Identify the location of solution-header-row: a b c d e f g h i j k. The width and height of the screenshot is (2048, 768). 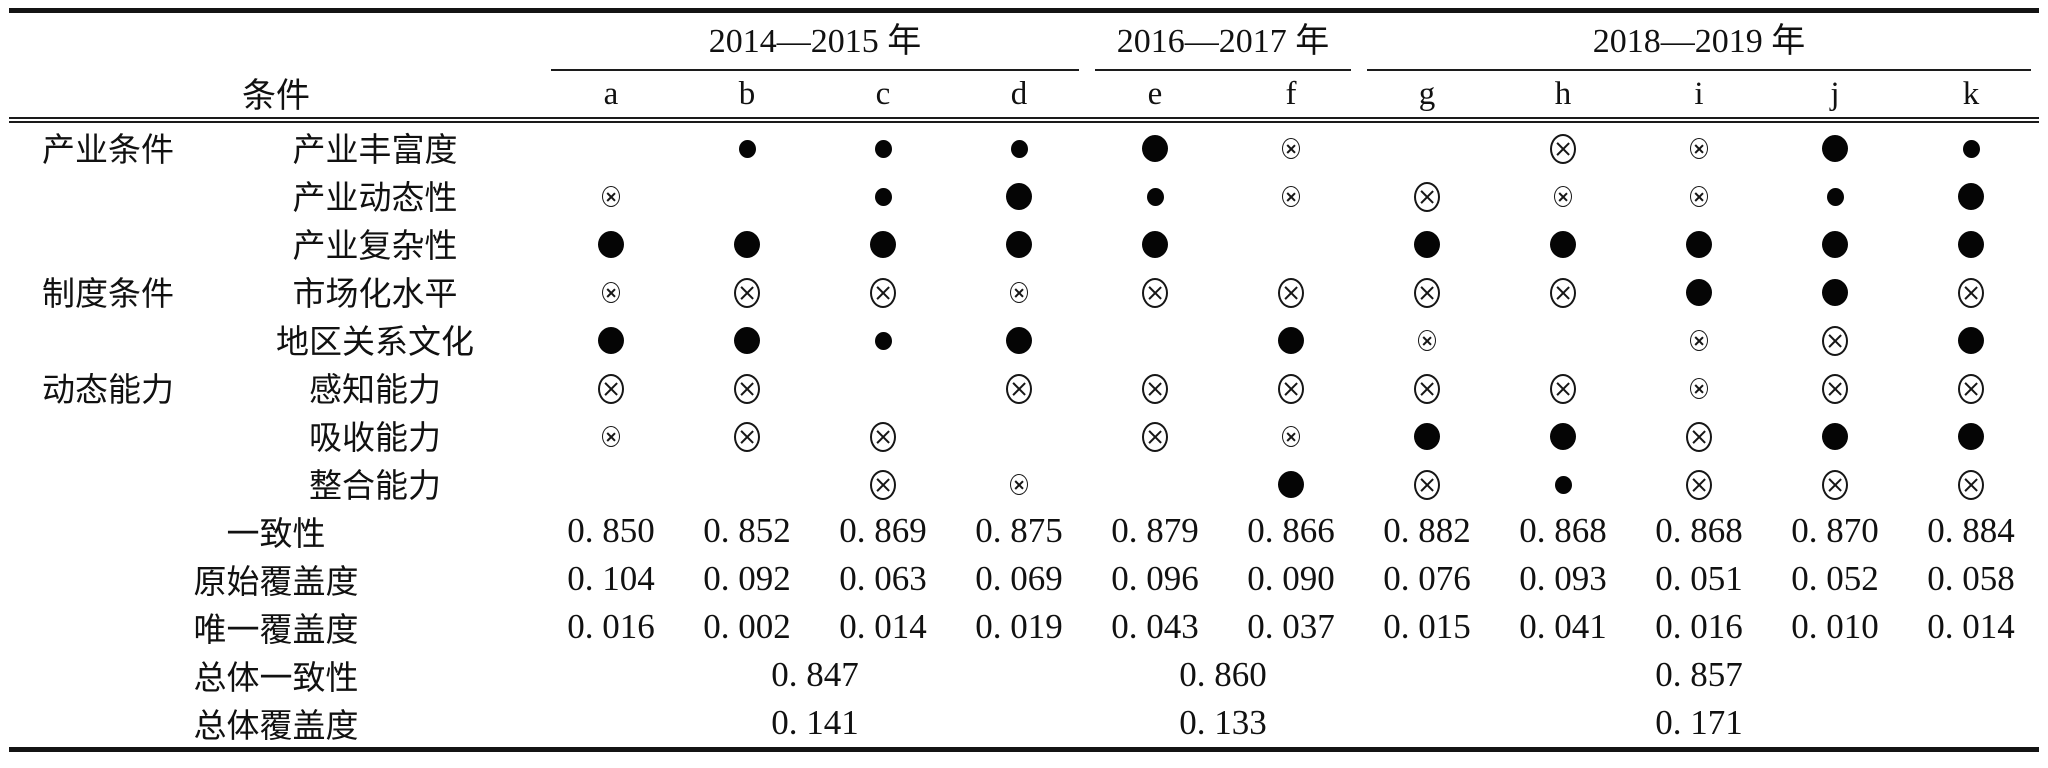
(1024, 94).